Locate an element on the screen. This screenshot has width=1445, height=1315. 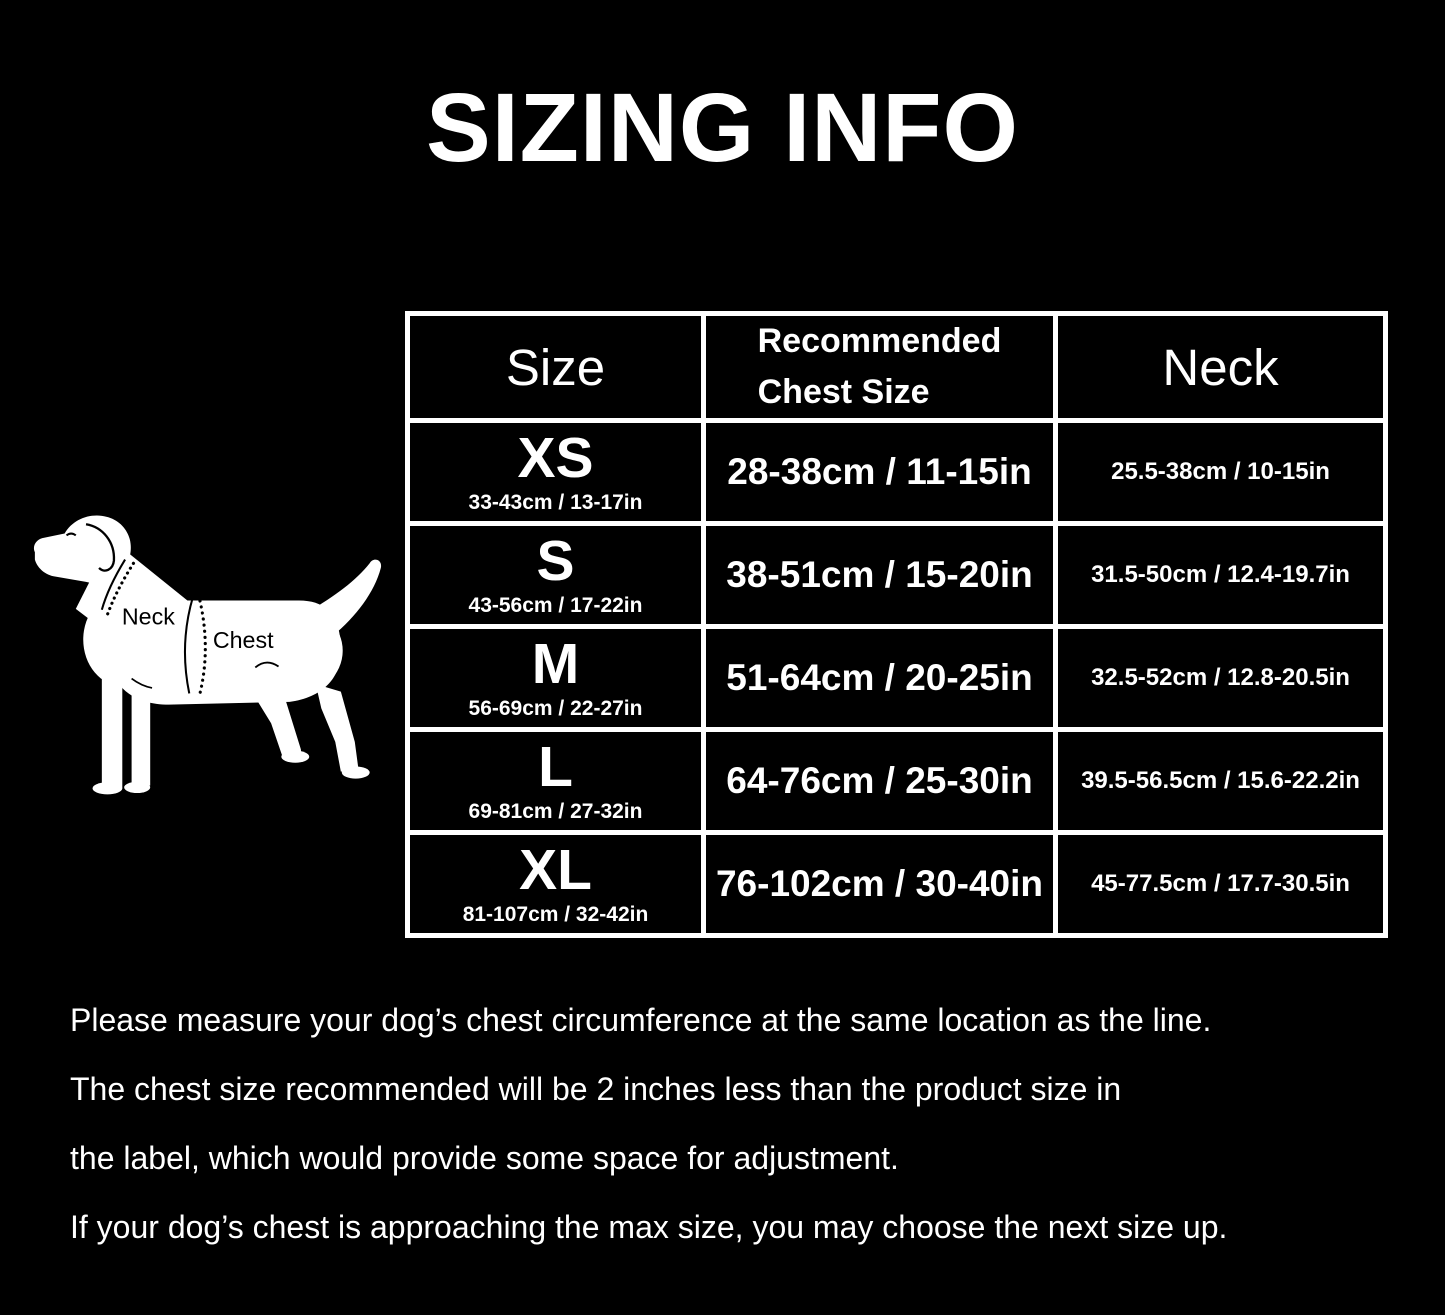
size-label: XL is located at coordinates (555, 869).